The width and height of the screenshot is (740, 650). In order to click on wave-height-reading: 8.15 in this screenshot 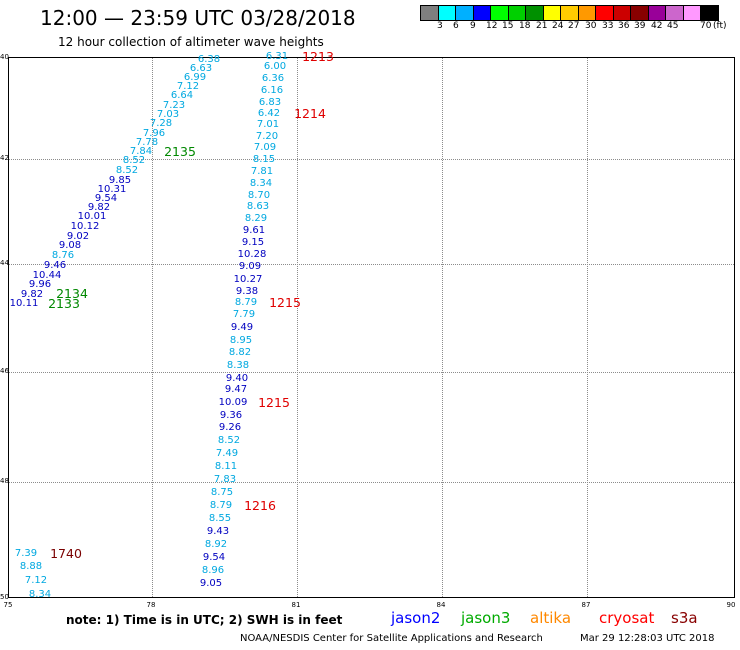, I will do `click(264, 159)`.